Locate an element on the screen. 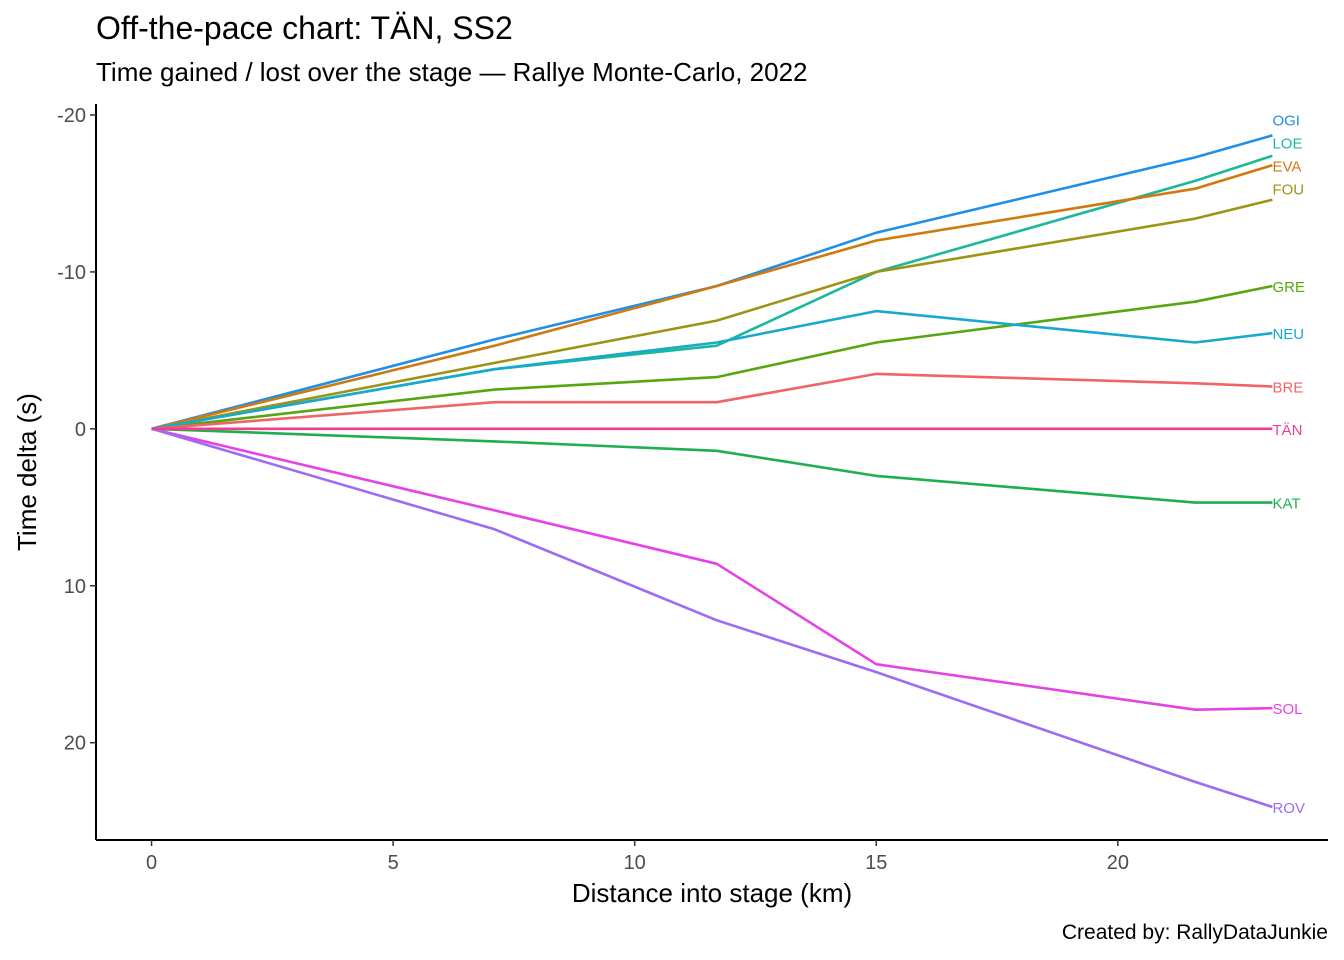 This screenshot has width=1344, height=960. series-end-labels: OGI LOE EVA FOU GRE NEU BRE TÄN KAT SOL ROV is located at coordinates (1288, 464).